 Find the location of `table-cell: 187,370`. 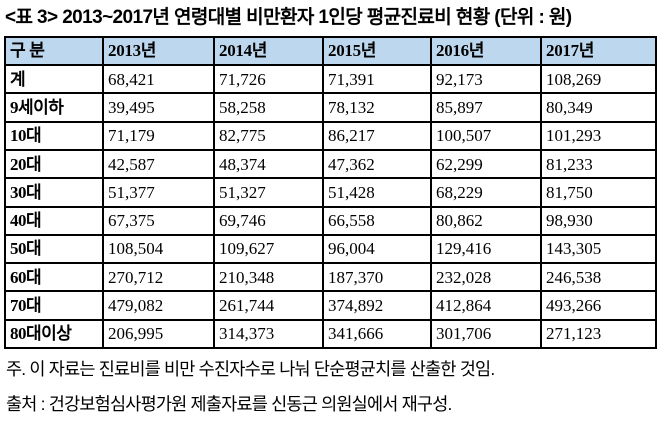

table-cell: 187,370 is located at coordinates (377, 277).